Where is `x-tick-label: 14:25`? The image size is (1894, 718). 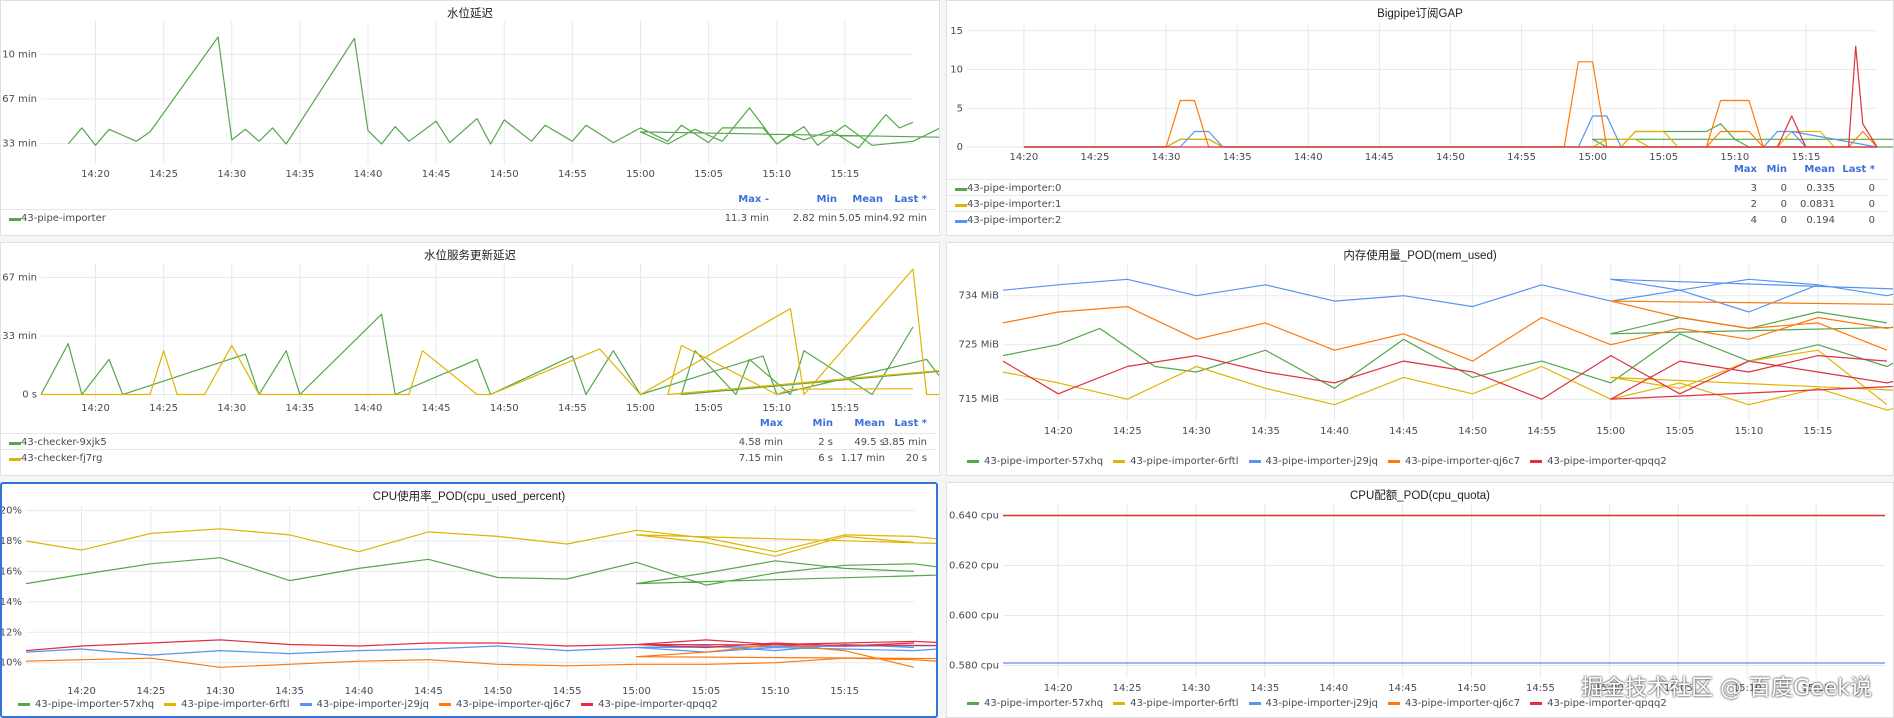 x-tick-label: 14:25 is located at coordinates (163, 174).